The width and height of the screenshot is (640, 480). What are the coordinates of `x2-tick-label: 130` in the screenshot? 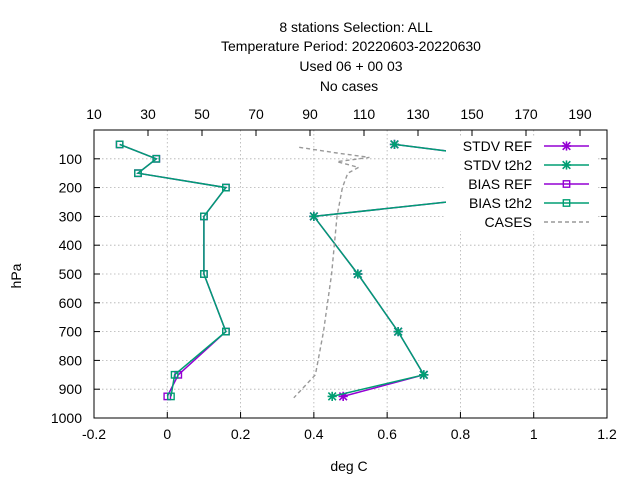 It's located at (418, 114).